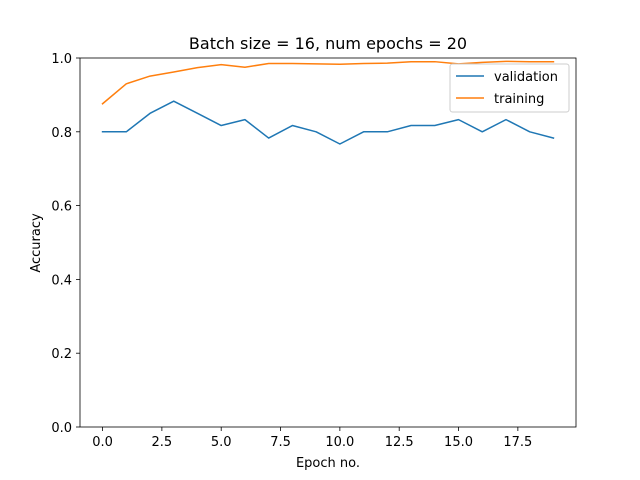  Describe the element at coordinates (526, 77) in the screenshot. I see `legend-label-validation: validation` at that location.